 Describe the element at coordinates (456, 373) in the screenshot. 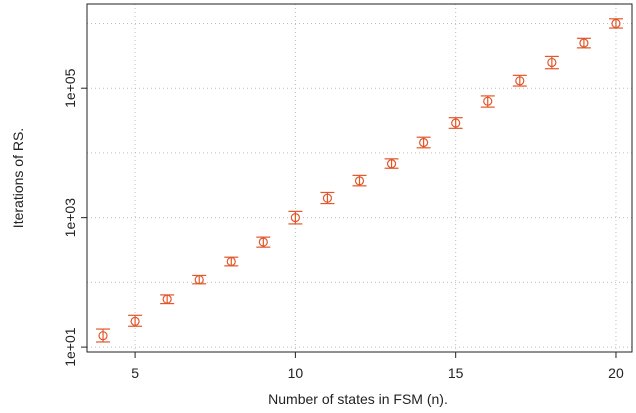

I see `x-tick-label: 15` at that location.